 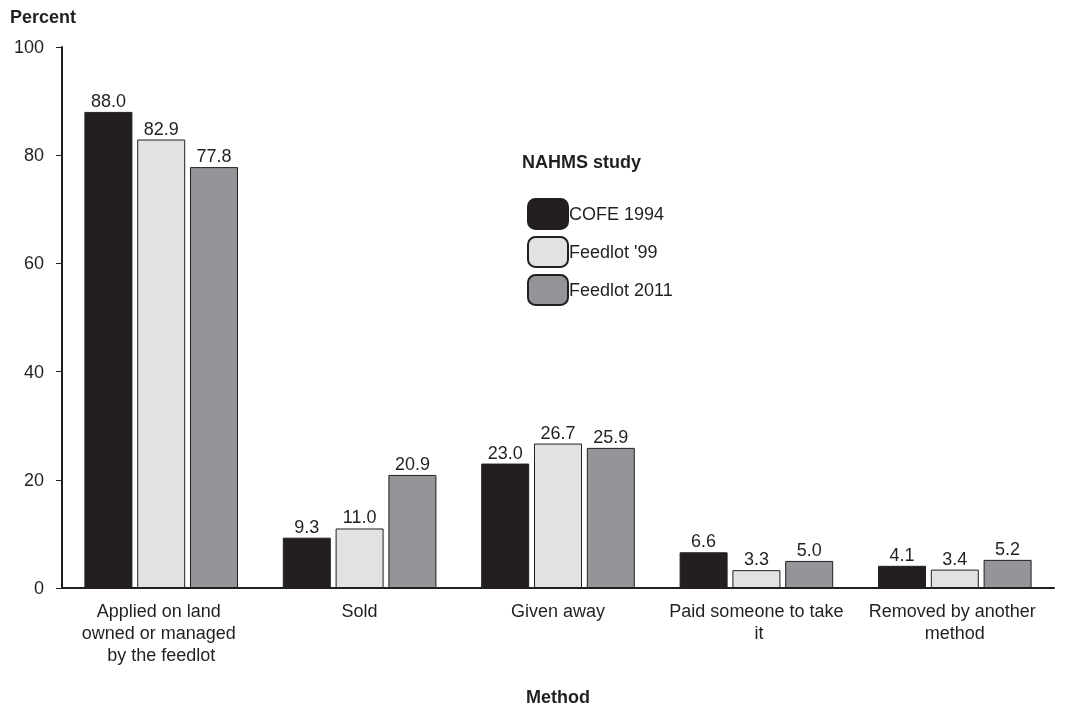 I want to click on data-label: 3.3, so click(x=756, y=559).